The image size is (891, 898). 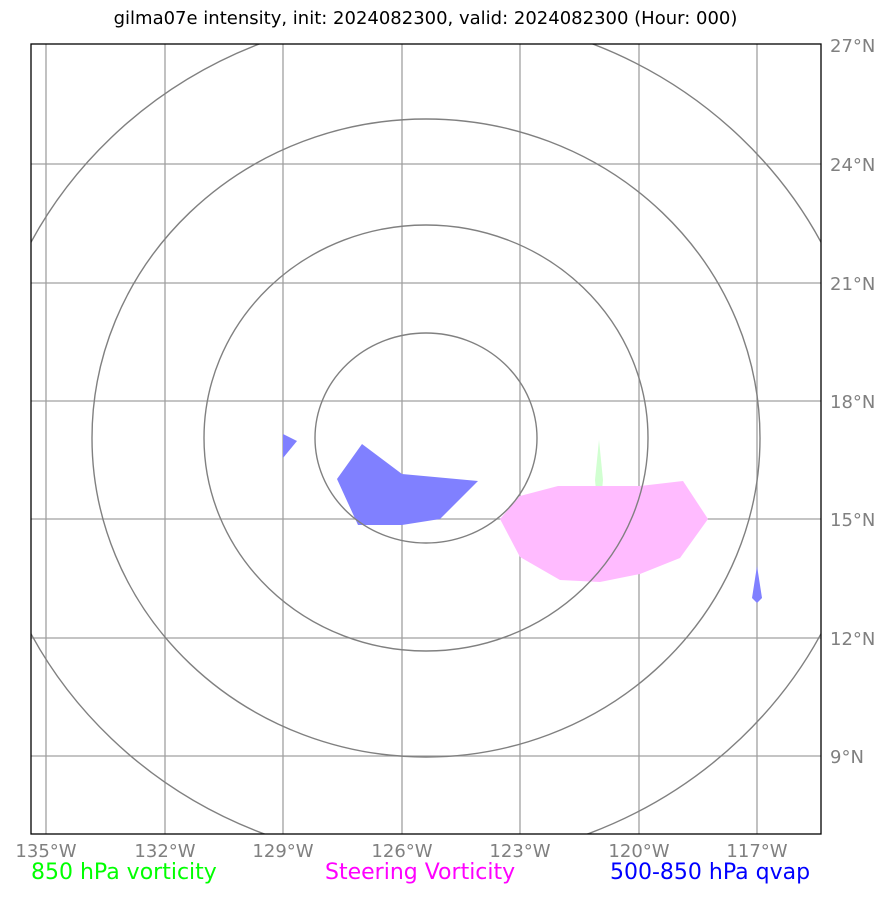 I want to click on lon-label: 117°W, so click(x=756, y=851).